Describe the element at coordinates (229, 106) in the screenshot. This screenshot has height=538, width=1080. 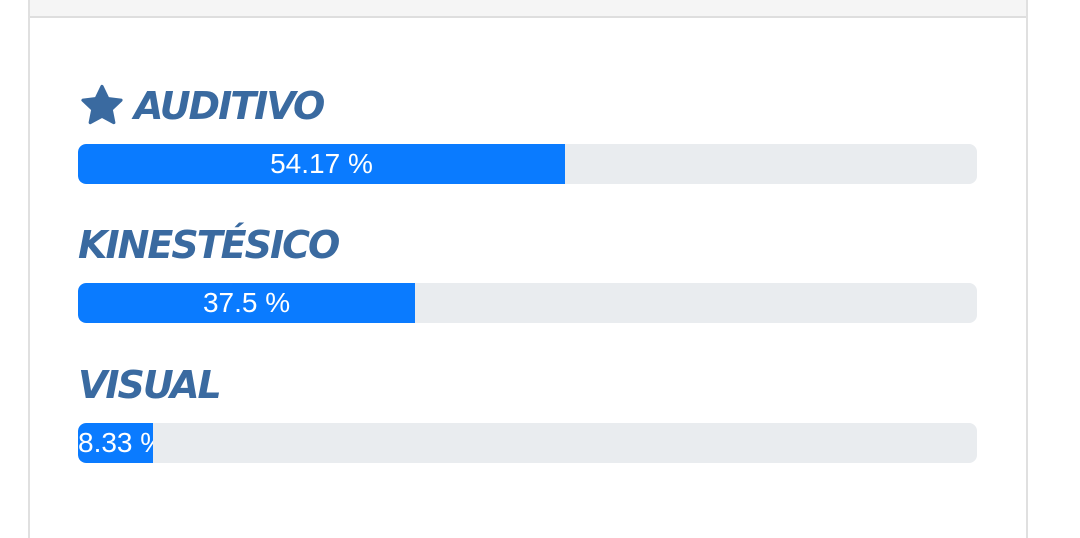
I see `result-label: AUDITIVO` at that location.